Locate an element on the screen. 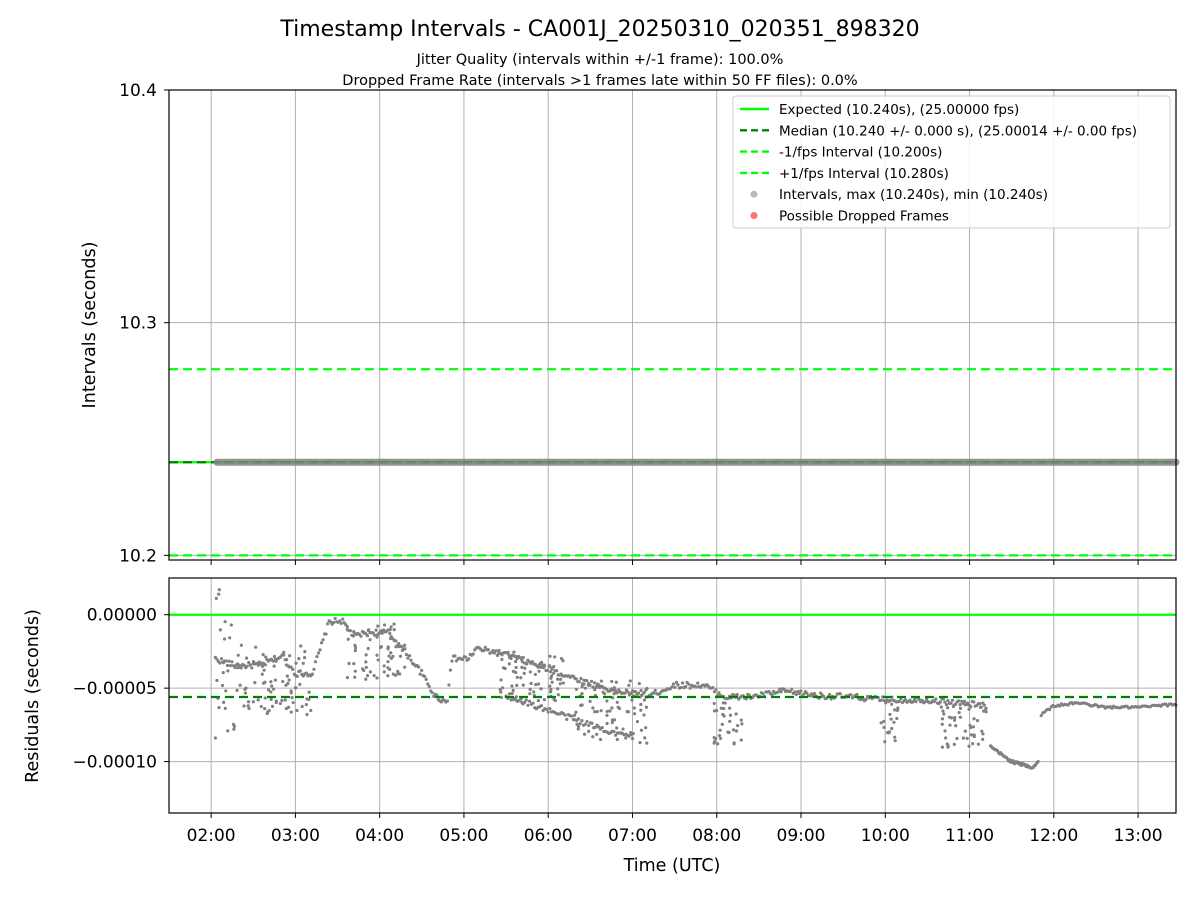 The height and width of the screenshot is (900, 1200). legend-entry-label: Intervals, max (10.240s), min (10.240s) is located at coordinates (913, 195).